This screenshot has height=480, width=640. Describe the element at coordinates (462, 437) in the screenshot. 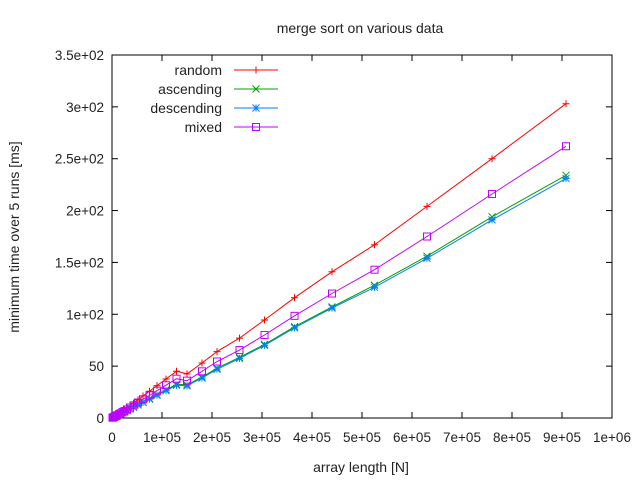

I see `x-tick-label: 7e+05` at that location.